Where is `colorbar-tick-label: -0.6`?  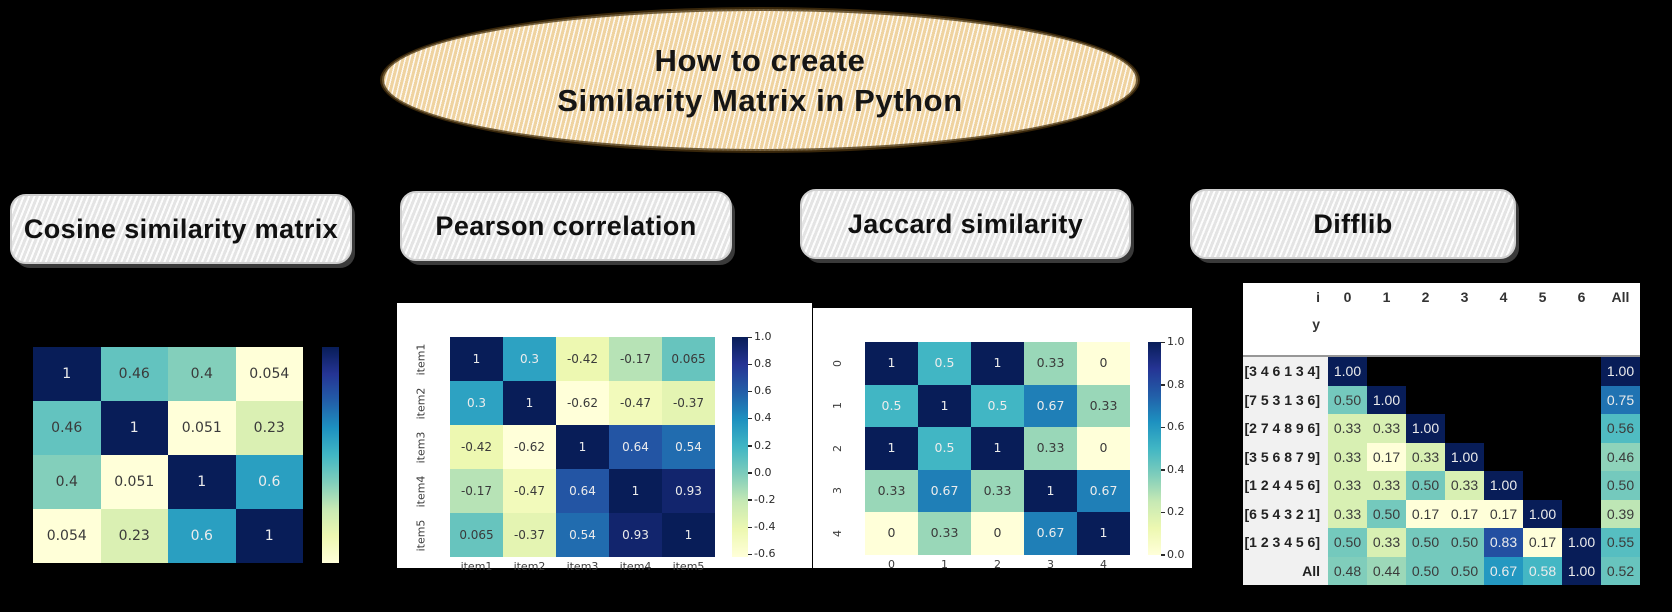 colorbar-tick-label: -0.6 is located at coordinates (765, 554).